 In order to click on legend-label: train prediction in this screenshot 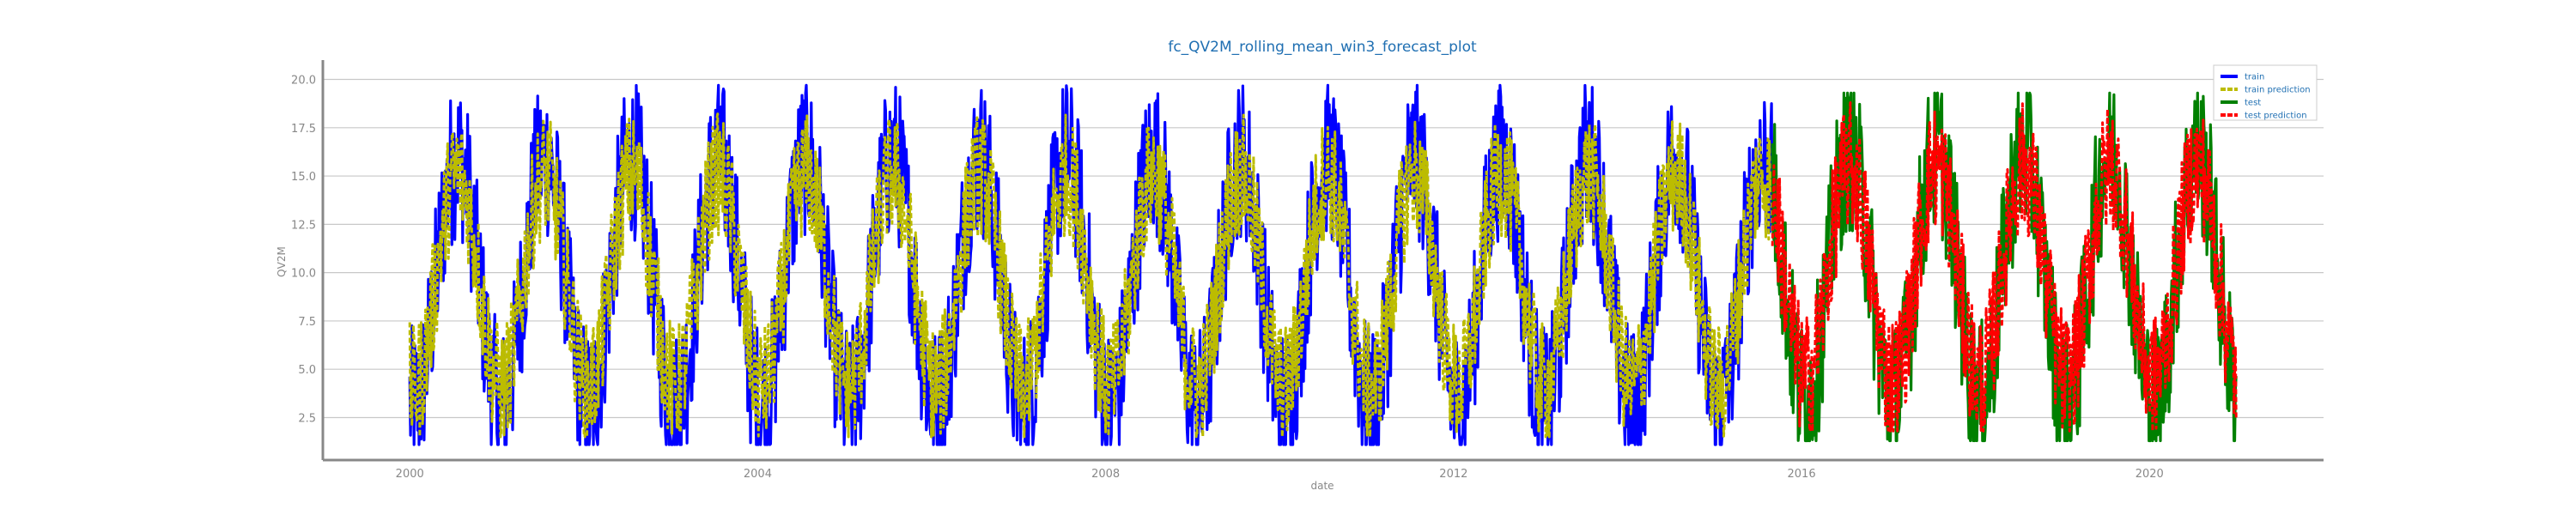, I will do `click(2278, 90)`.